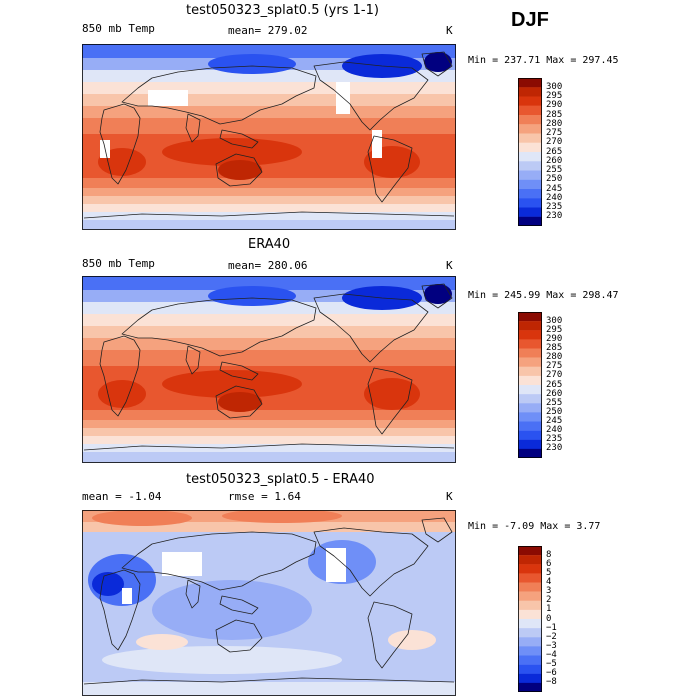 Image resolution: width=700 pixels, height=700 pixels. Describe the element at coordinates (449, 30) in the screenshot. I see `panel1-unit-label: K` at that location.